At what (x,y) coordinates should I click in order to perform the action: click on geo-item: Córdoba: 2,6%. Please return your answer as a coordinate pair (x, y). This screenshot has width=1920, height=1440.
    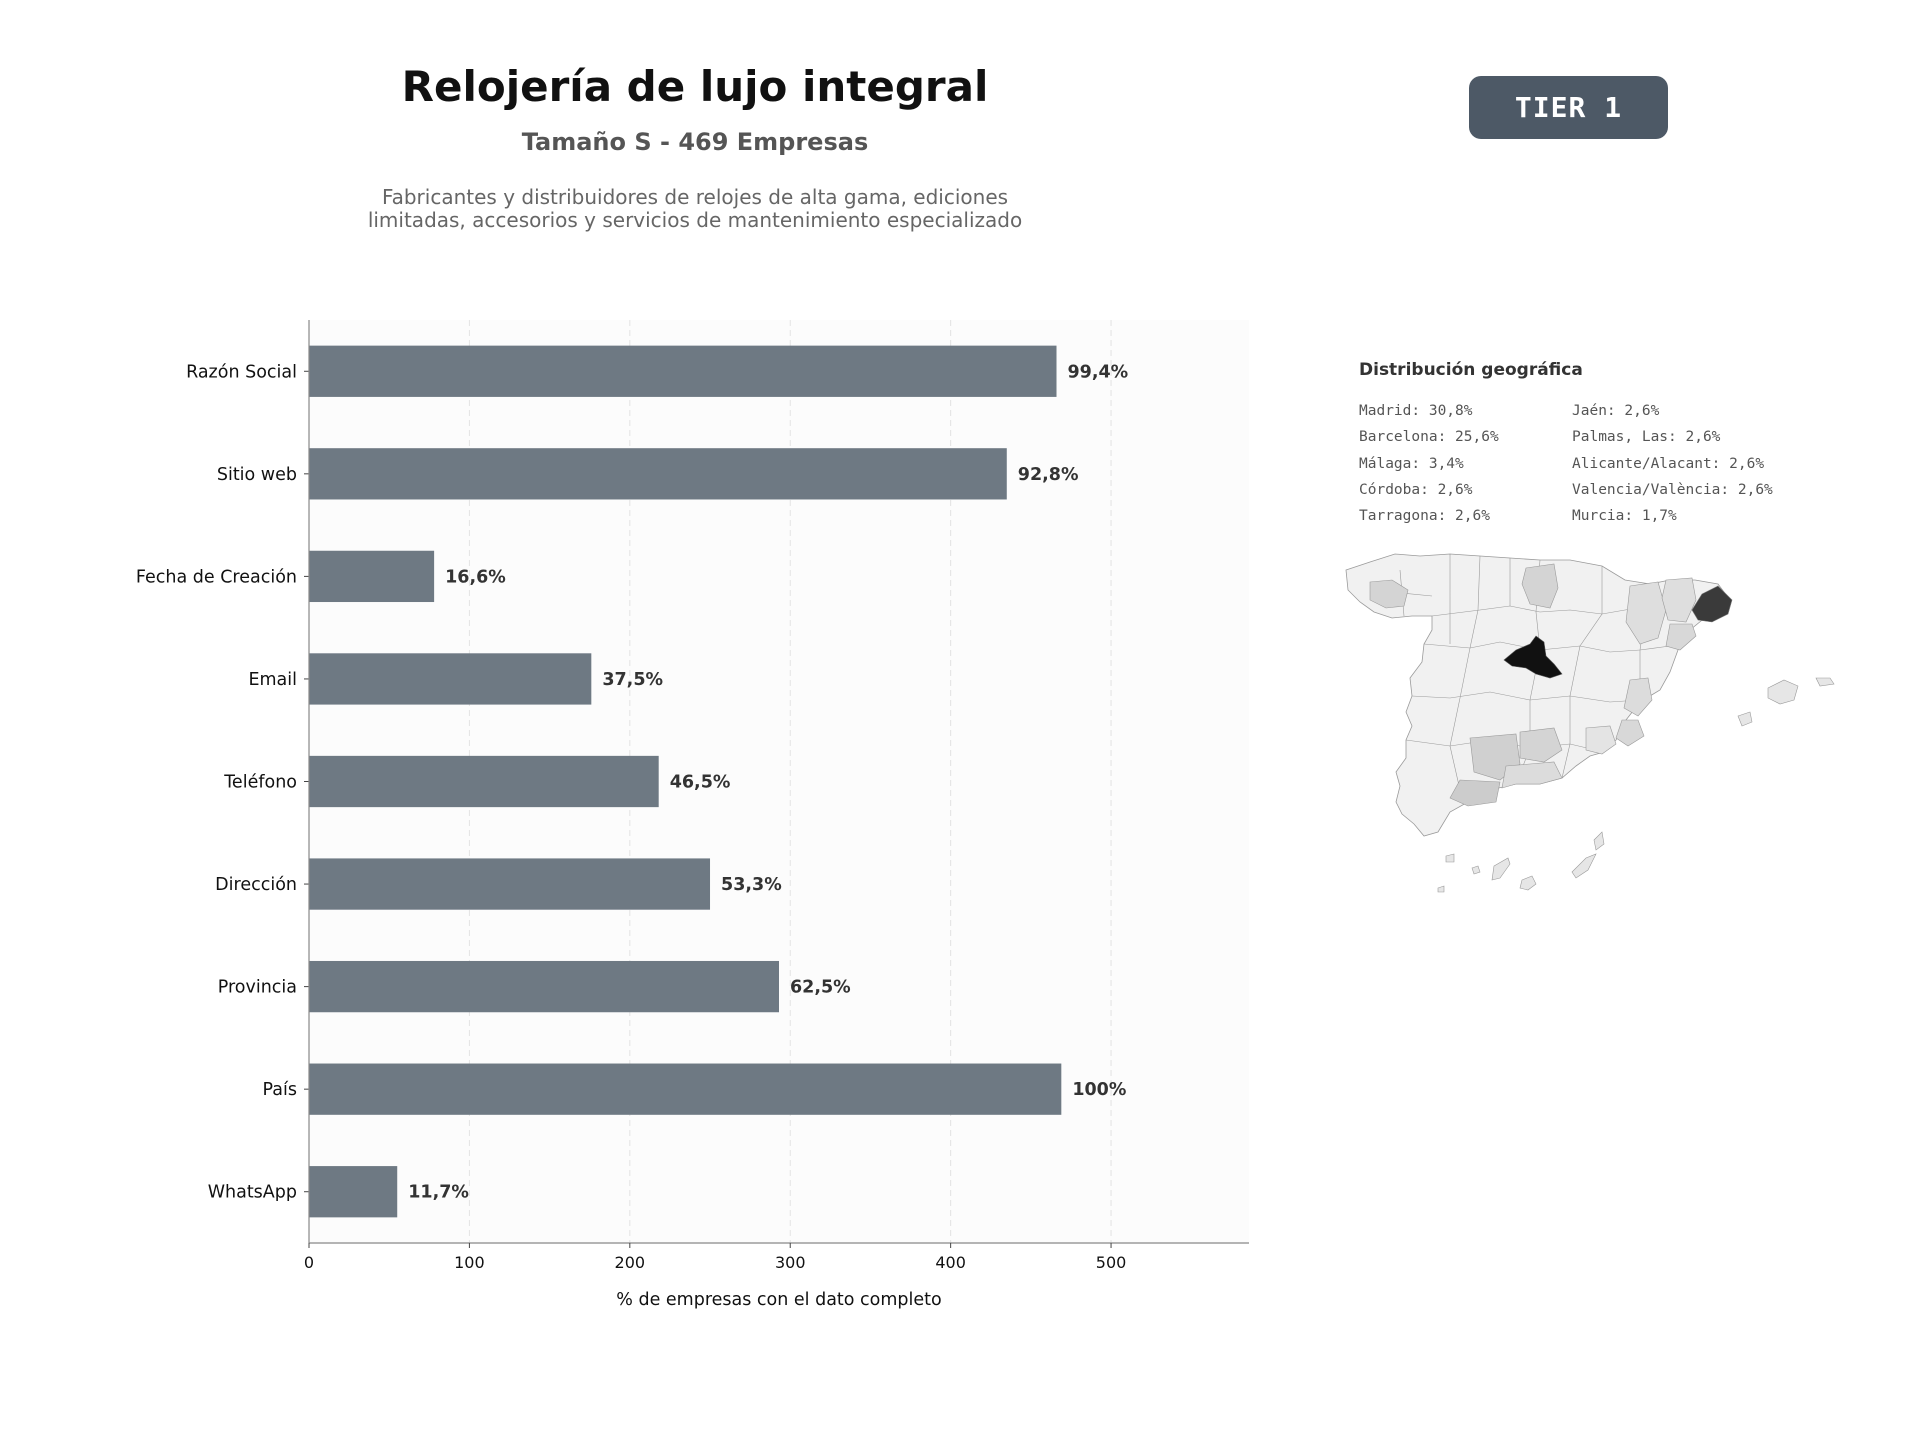
    Looking at the image, I should click on (1416, 489).